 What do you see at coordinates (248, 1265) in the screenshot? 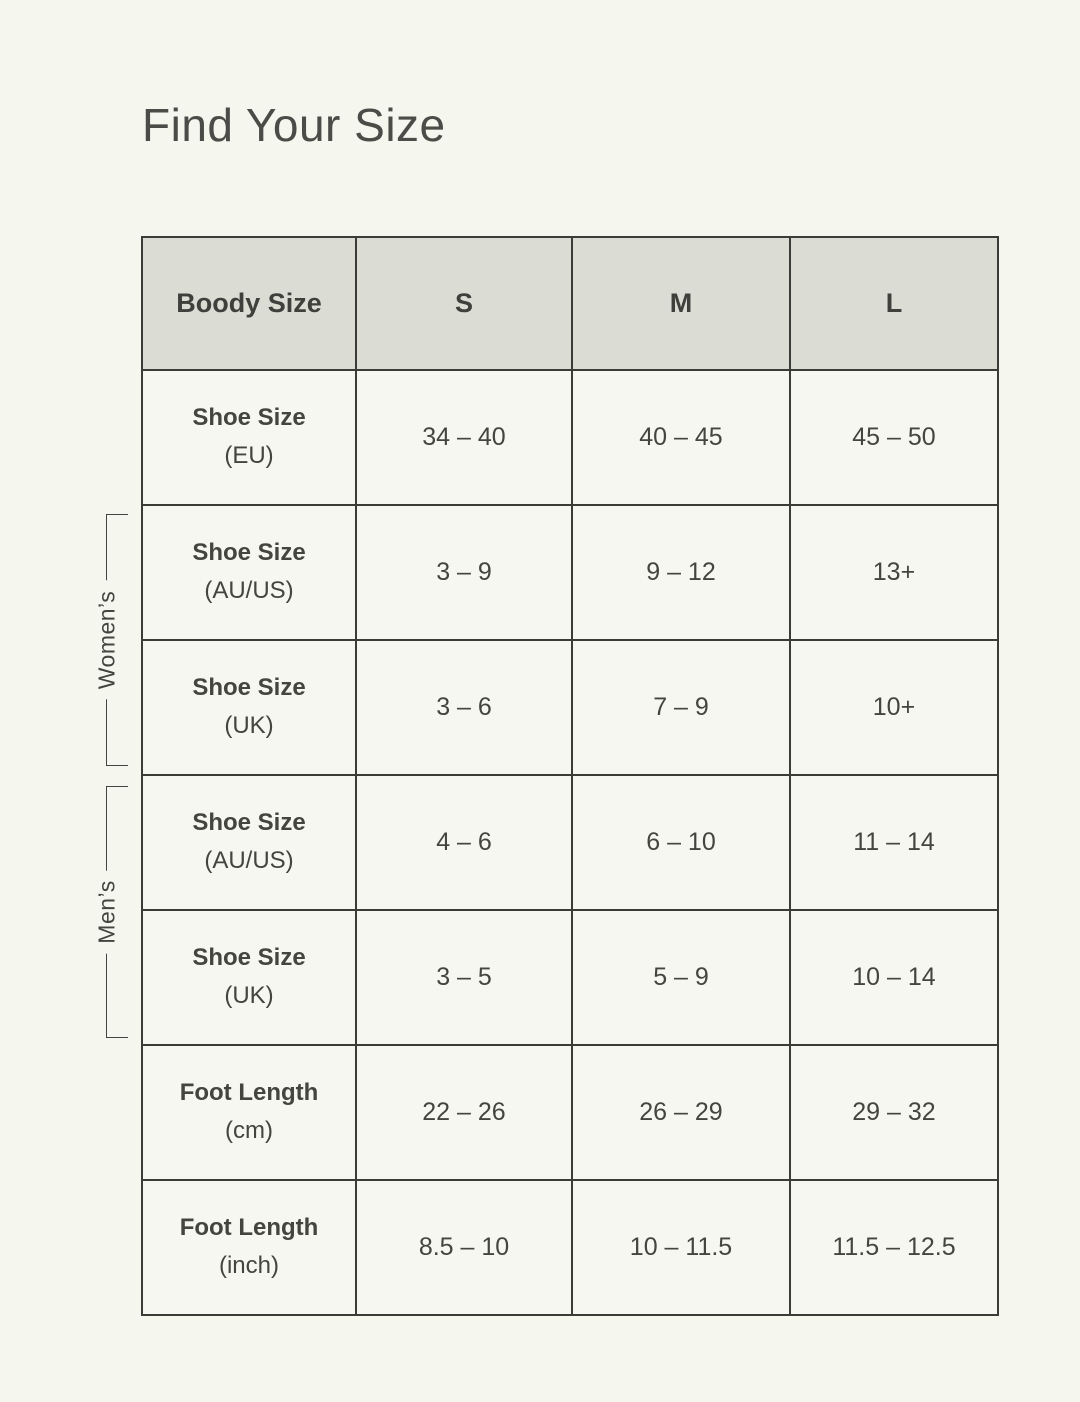
I see `row-sublabel: (inch)` at bounding box center [248, 1265].